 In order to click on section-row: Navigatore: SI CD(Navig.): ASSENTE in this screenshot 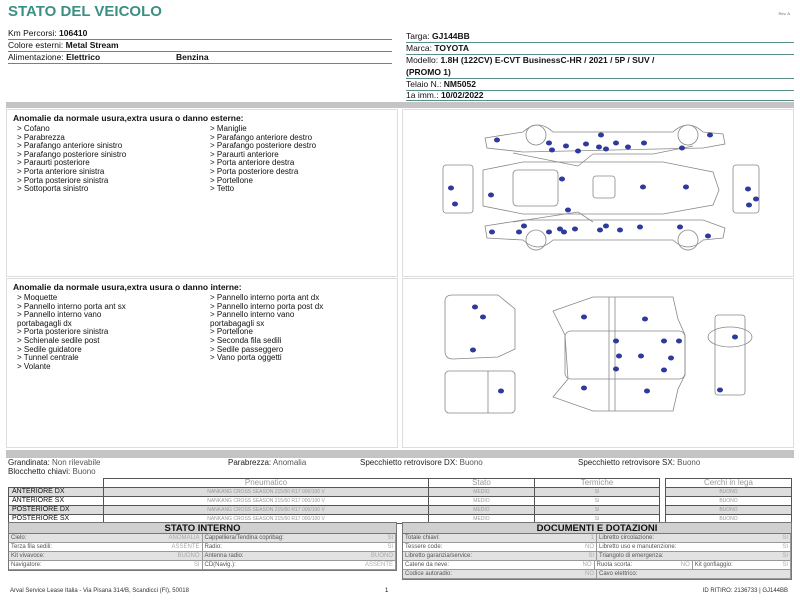, I will do `click(202, 565)`.